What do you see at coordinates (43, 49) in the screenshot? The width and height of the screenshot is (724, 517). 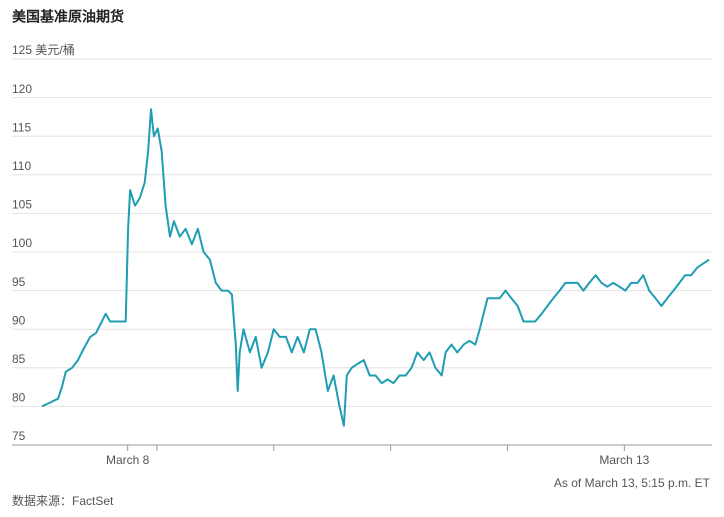 I see `y-tick-label: 125 美元/桶` at bounding box center [43, 49].